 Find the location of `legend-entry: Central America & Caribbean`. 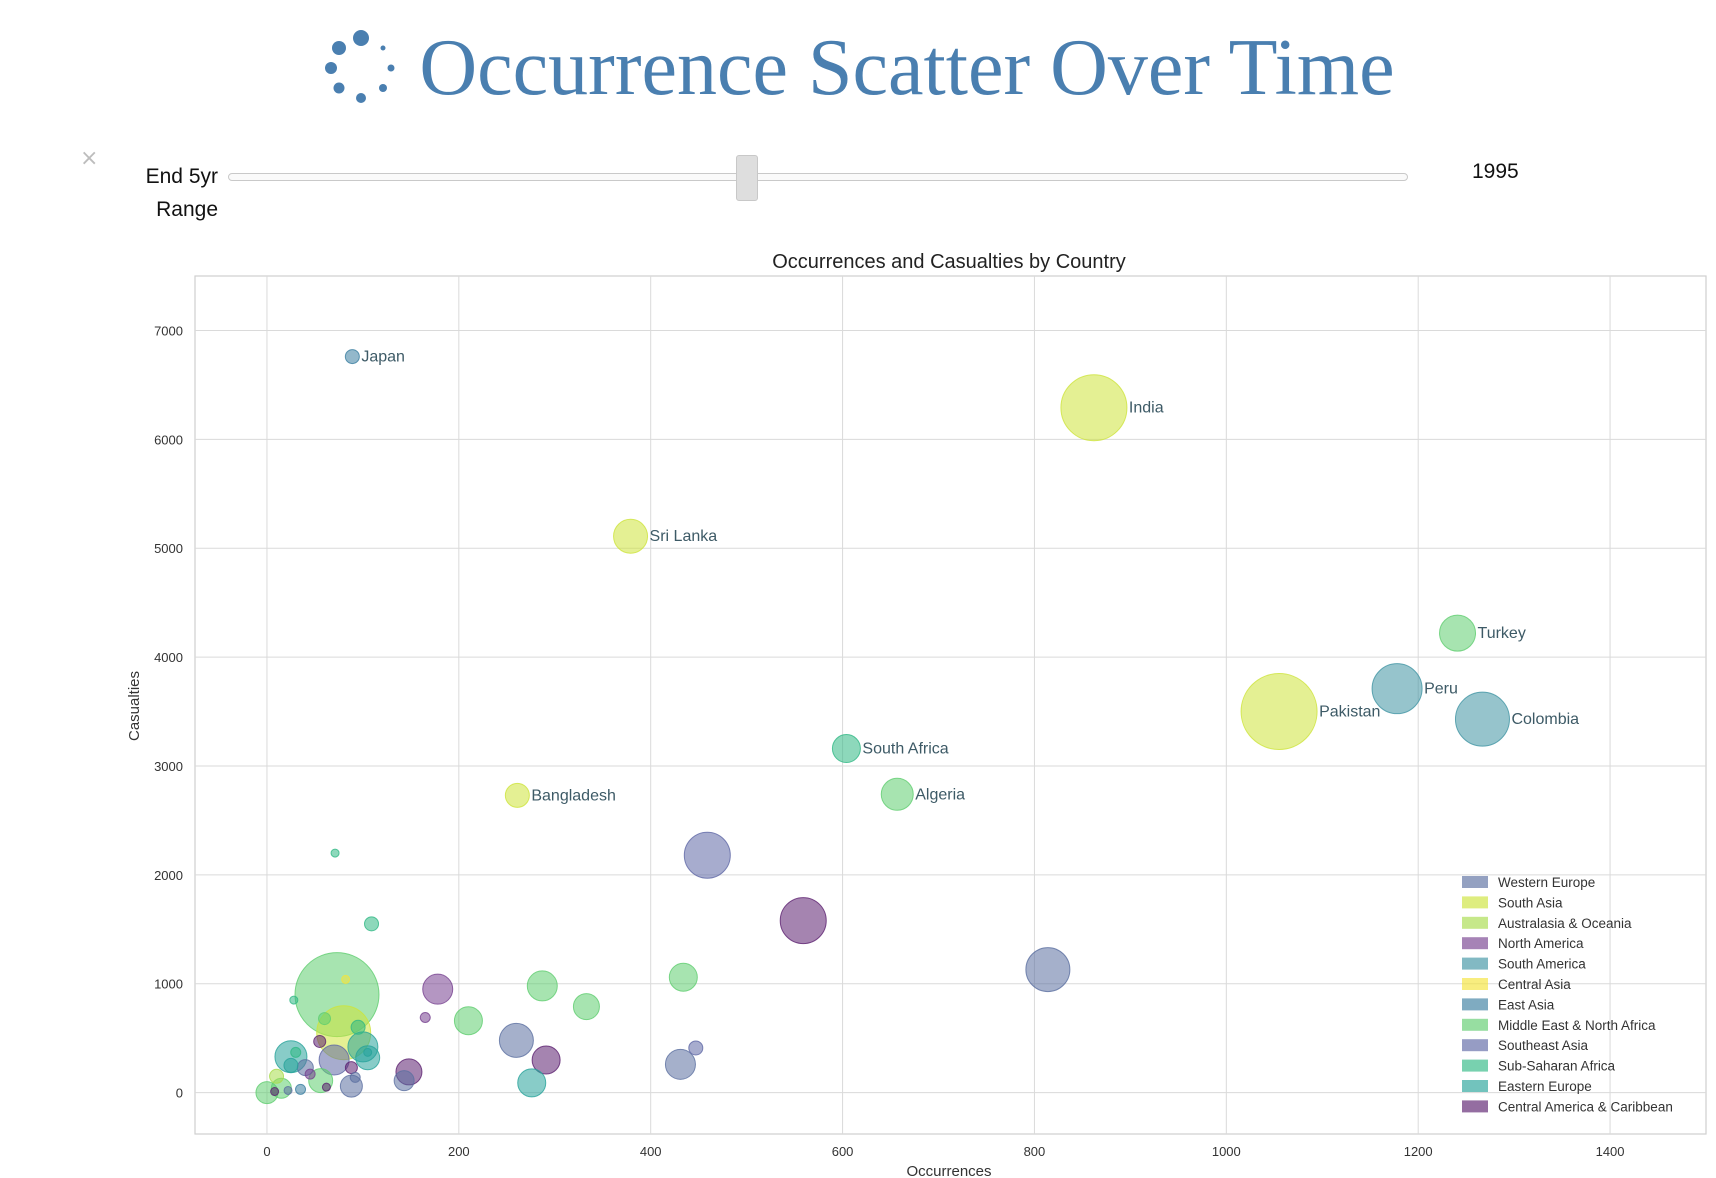

legend-entry: Central America & Caribbean is located at coordinates (1585, 1106).